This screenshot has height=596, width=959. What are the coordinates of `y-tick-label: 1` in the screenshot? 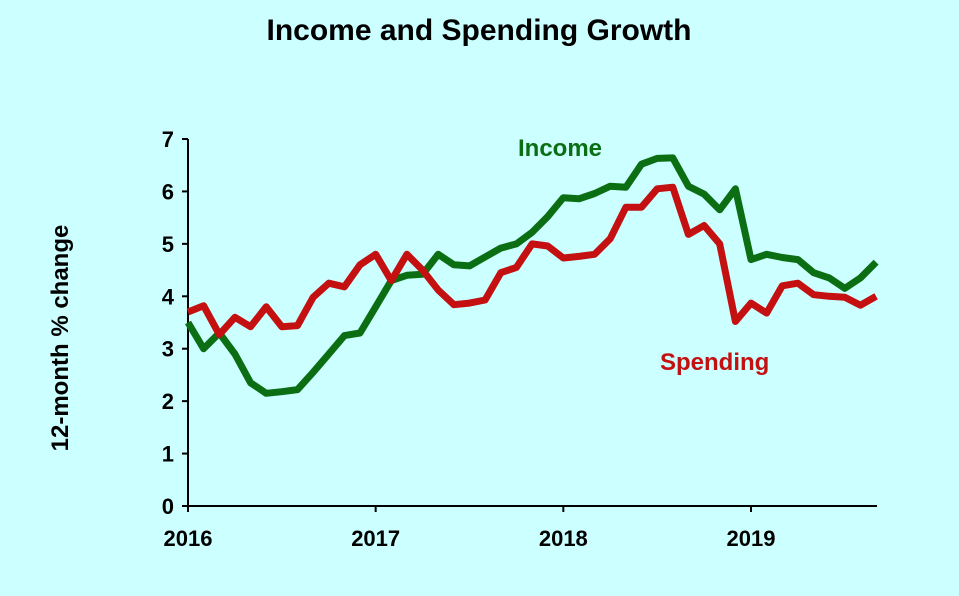 It's located at (168, 454).